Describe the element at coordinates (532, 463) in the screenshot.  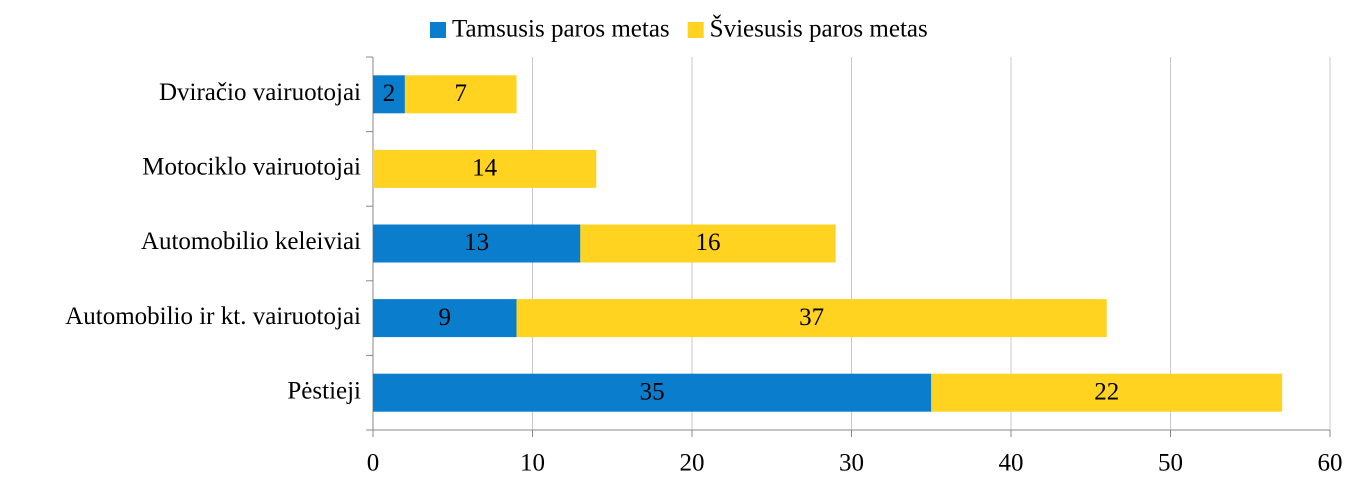
I see `x-tick-label: 10` at that location.